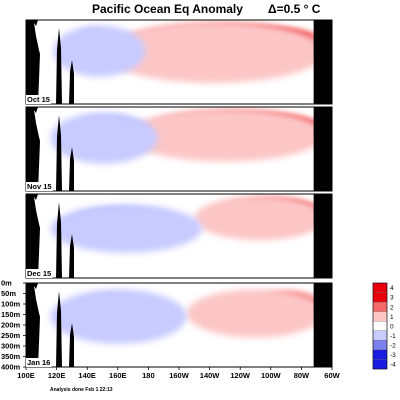 Image resolution: width=400 pixels, height=400 pixels. I want to click on depth-tick-label: 200m, so click(11, 325).